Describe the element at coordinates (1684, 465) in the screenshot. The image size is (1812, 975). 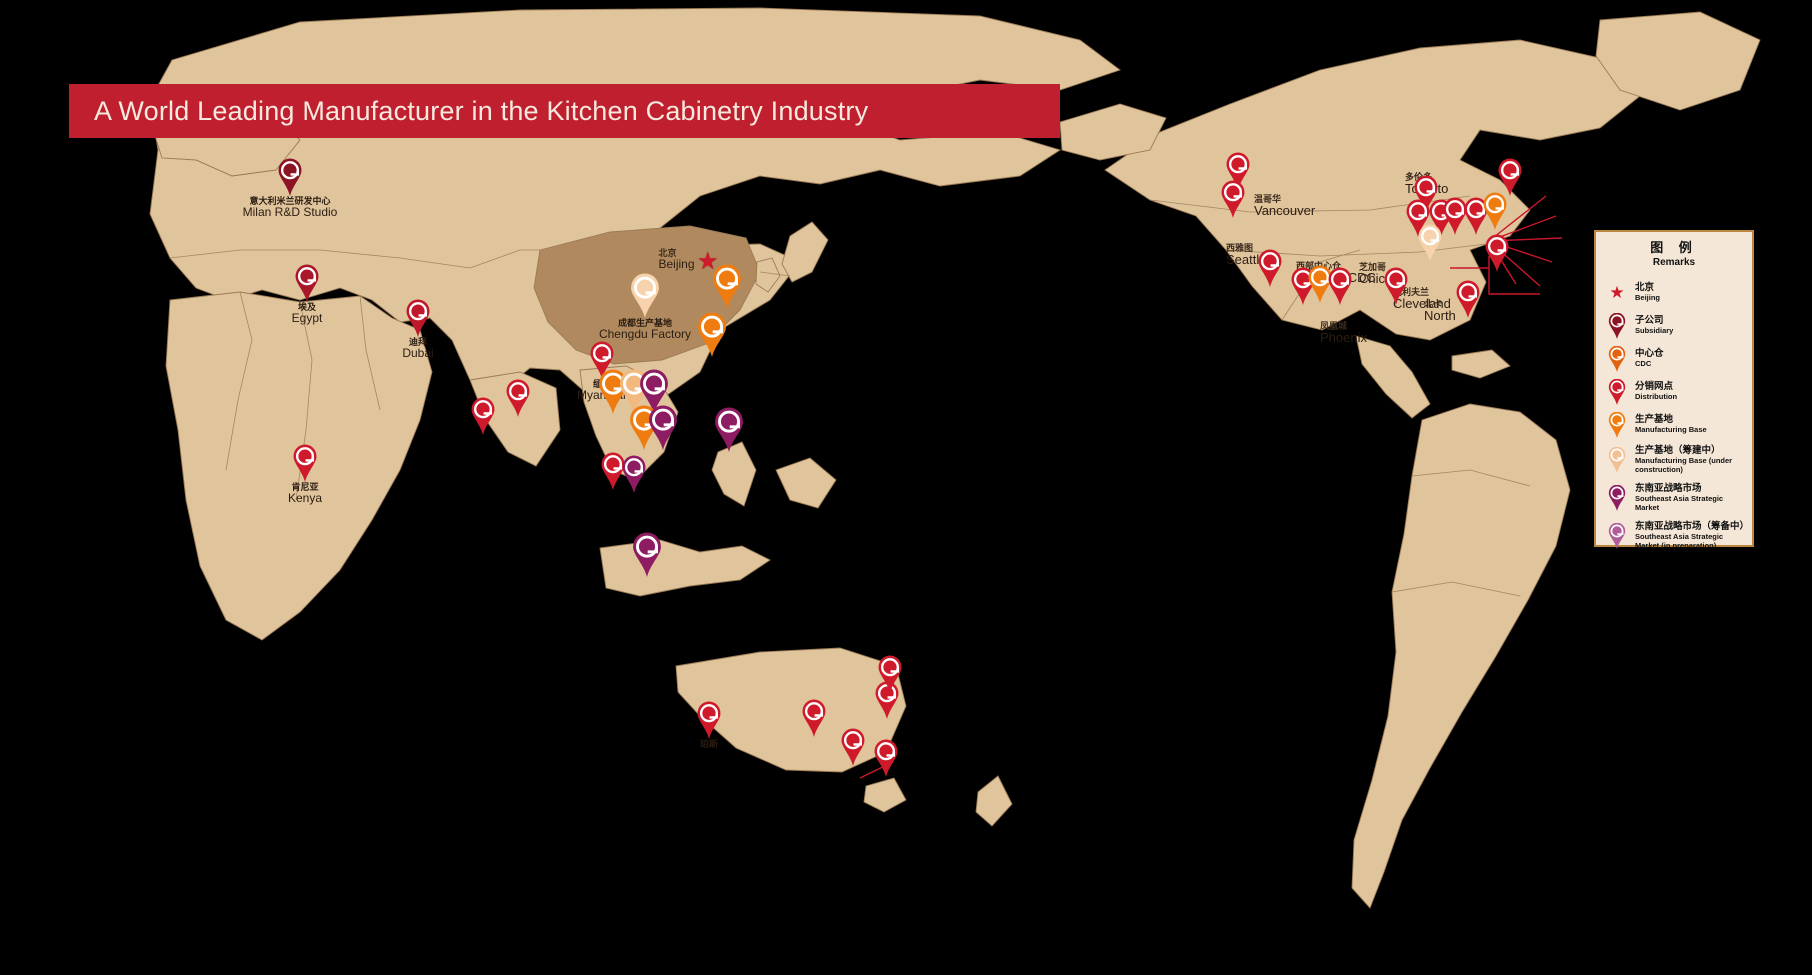
I see `legend-item-6-en: Manufacturing Base (under construction)` at that location.